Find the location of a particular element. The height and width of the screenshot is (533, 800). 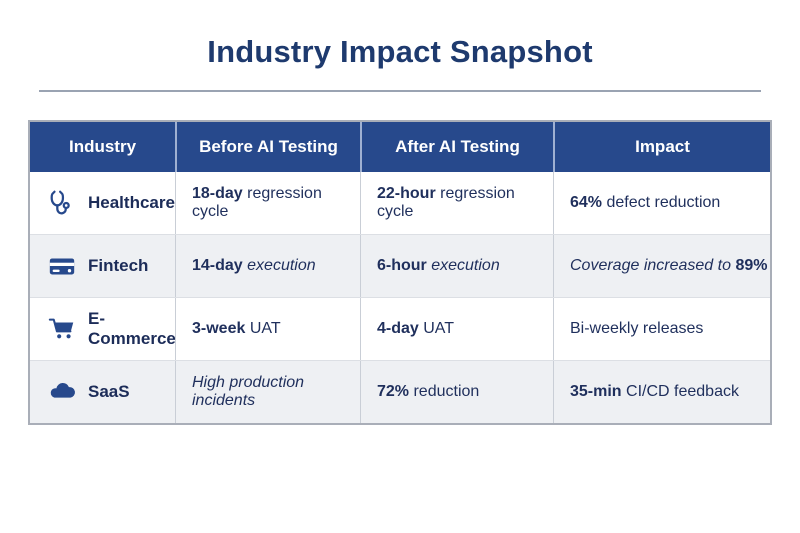

before-cell: 14-day execution is located at coordinates (267, 266).